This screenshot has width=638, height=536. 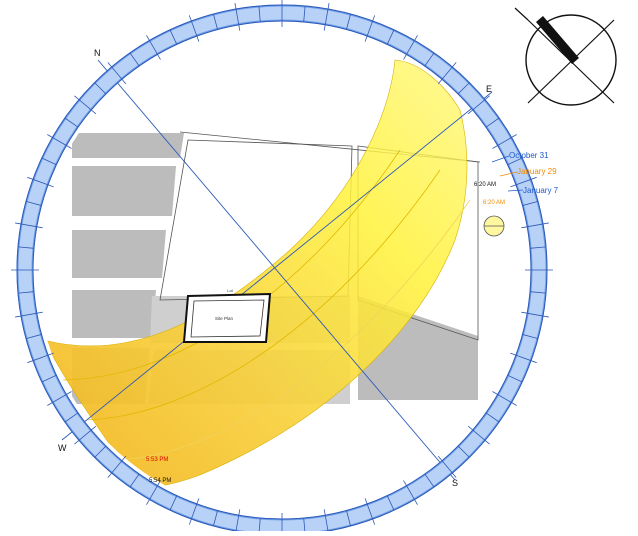 What do you see at coordinates (521, 14) in the screenshot?
I see `compass-rose-pointer` at bounding box center [521, 14].